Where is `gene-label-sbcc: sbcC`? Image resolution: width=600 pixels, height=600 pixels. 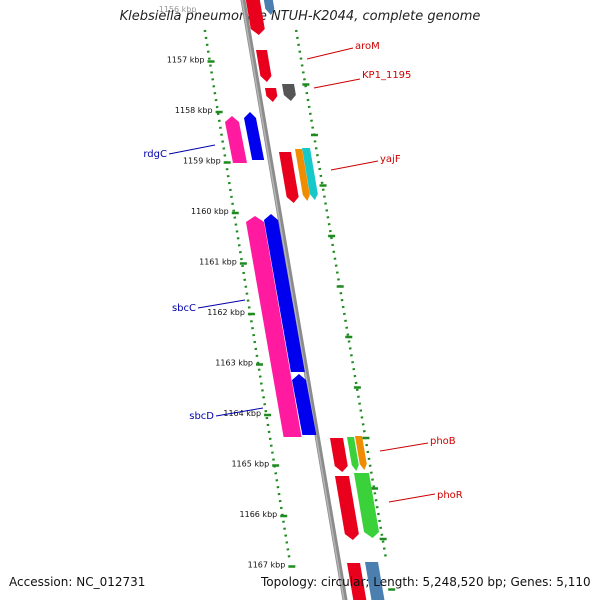
gene-label-sbcc: sbcC is located at coordinates (184, 308).